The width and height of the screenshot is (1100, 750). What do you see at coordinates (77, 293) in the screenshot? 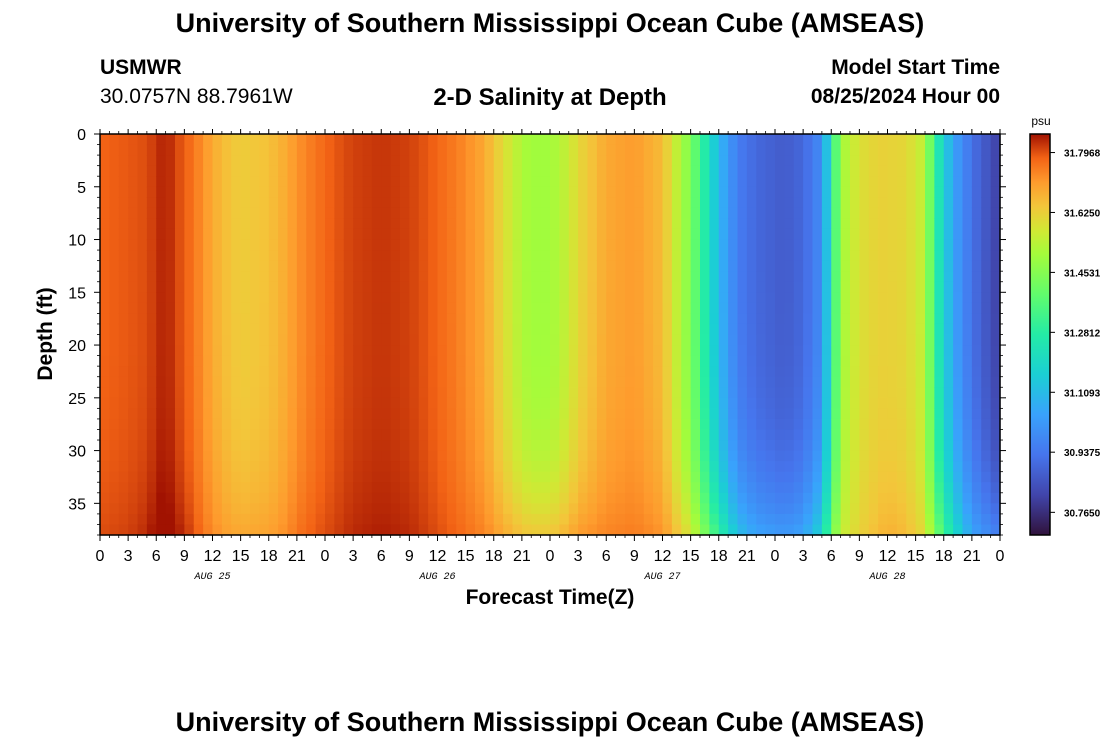
I see `y-tick-label: 15` at bounding box center [77, 293].